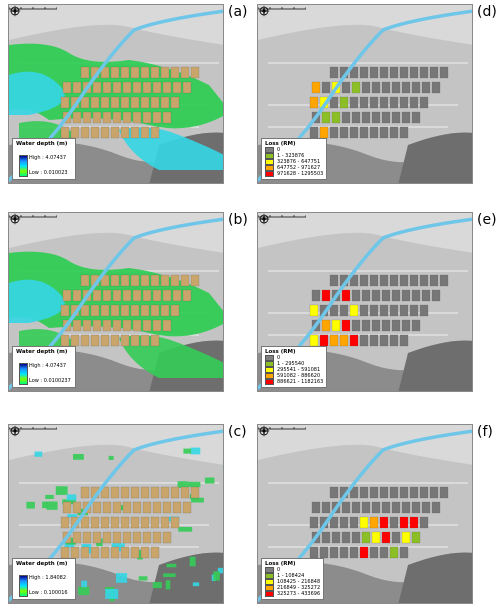 The width and height of the screenshot is (500, 616). I want to click on panel-label-d: (d), so click(487, 12).